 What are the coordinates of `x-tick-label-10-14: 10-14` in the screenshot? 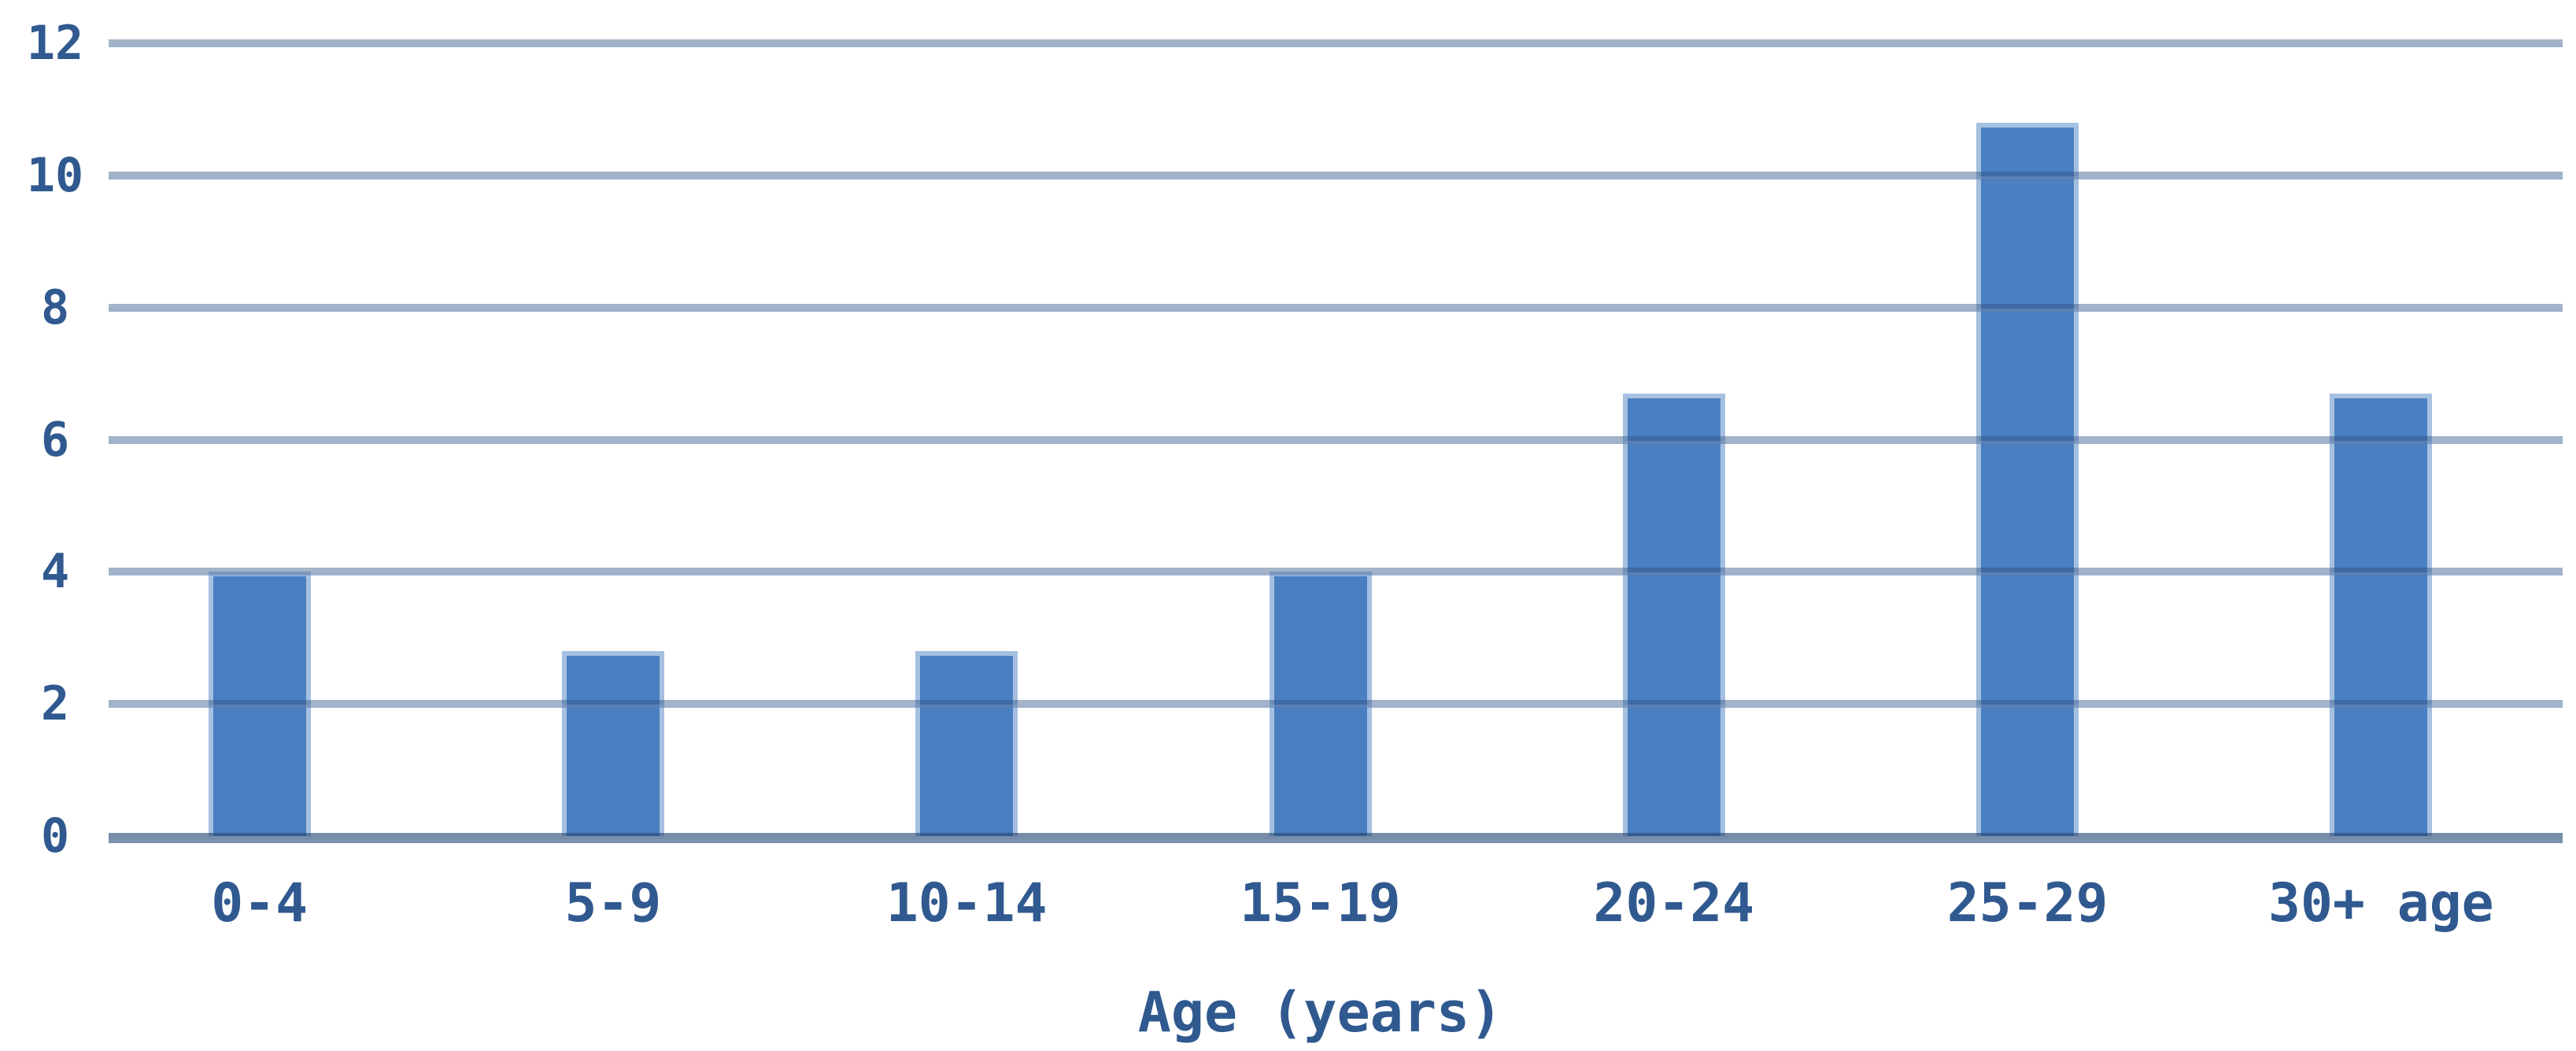 It's located at (966, 903).